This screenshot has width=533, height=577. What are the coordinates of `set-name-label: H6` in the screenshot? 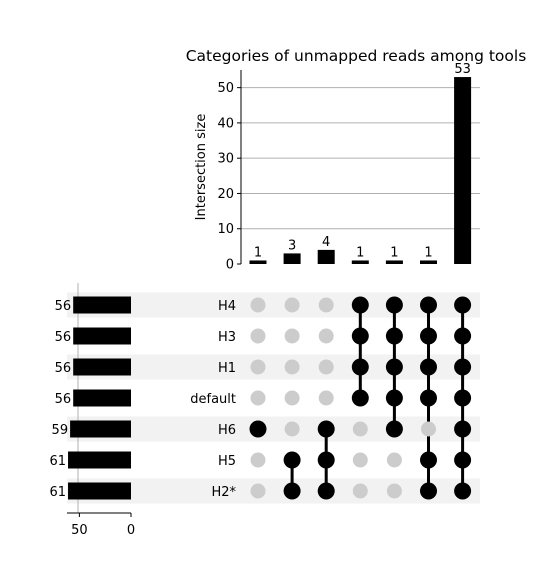 It's located at (227, 430).